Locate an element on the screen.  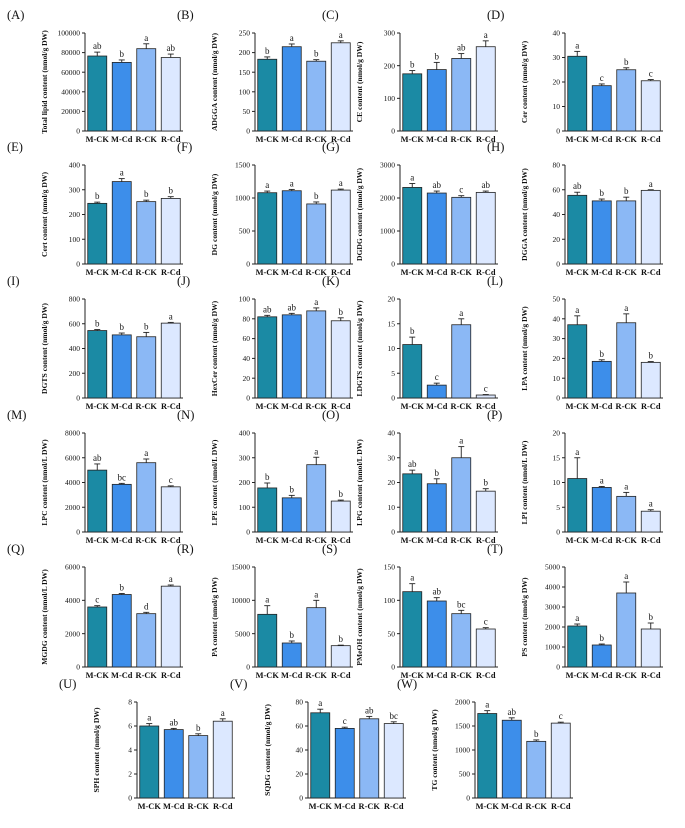
panel-label: (S) is located at coordinates (329, 549).